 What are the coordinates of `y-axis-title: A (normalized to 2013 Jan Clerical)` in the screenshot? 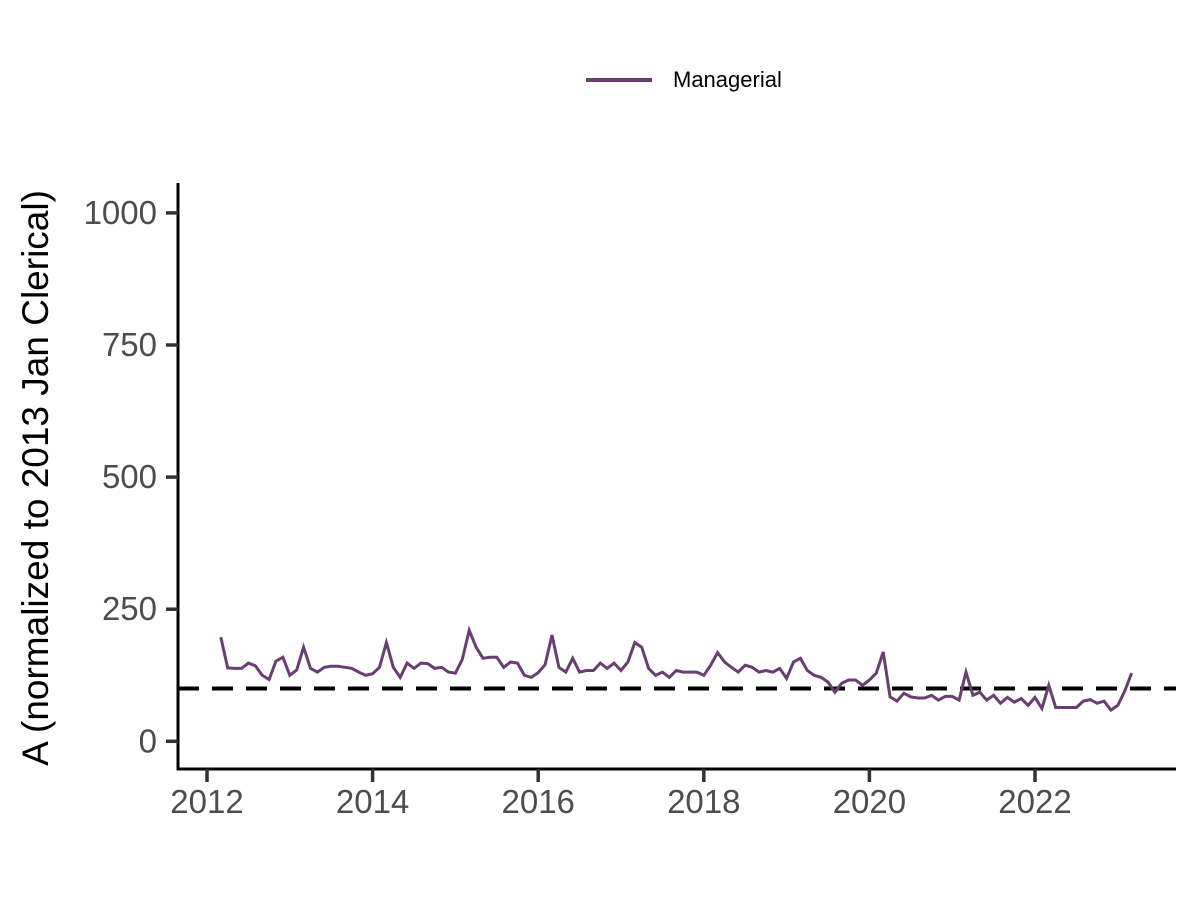 It's located at (35, 478).